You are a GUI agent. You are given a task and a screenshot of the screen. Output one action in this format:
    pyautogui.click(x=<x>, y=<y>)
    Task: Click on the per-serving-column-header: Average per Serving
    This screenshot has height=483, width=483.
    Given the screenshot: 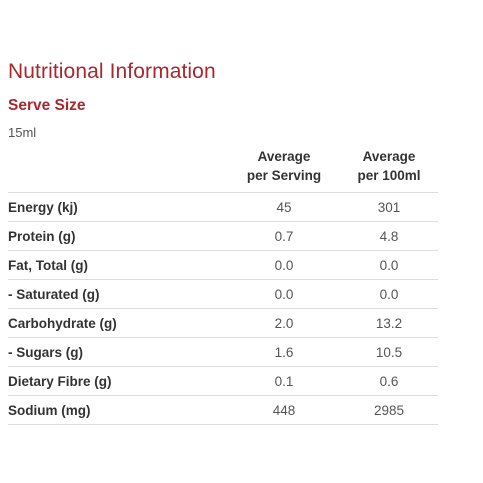 What is the action you would take?
    pyautogui.click(x=284, y=170)
    